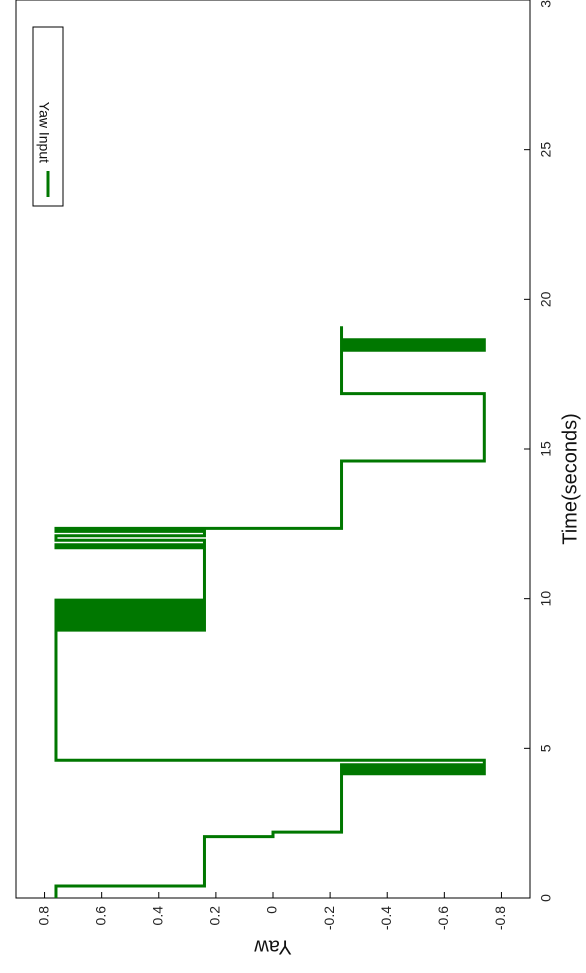  Describe the element at coordinates (546, 898) in the screenshot. I see `x-tick-label: 0` at that location.